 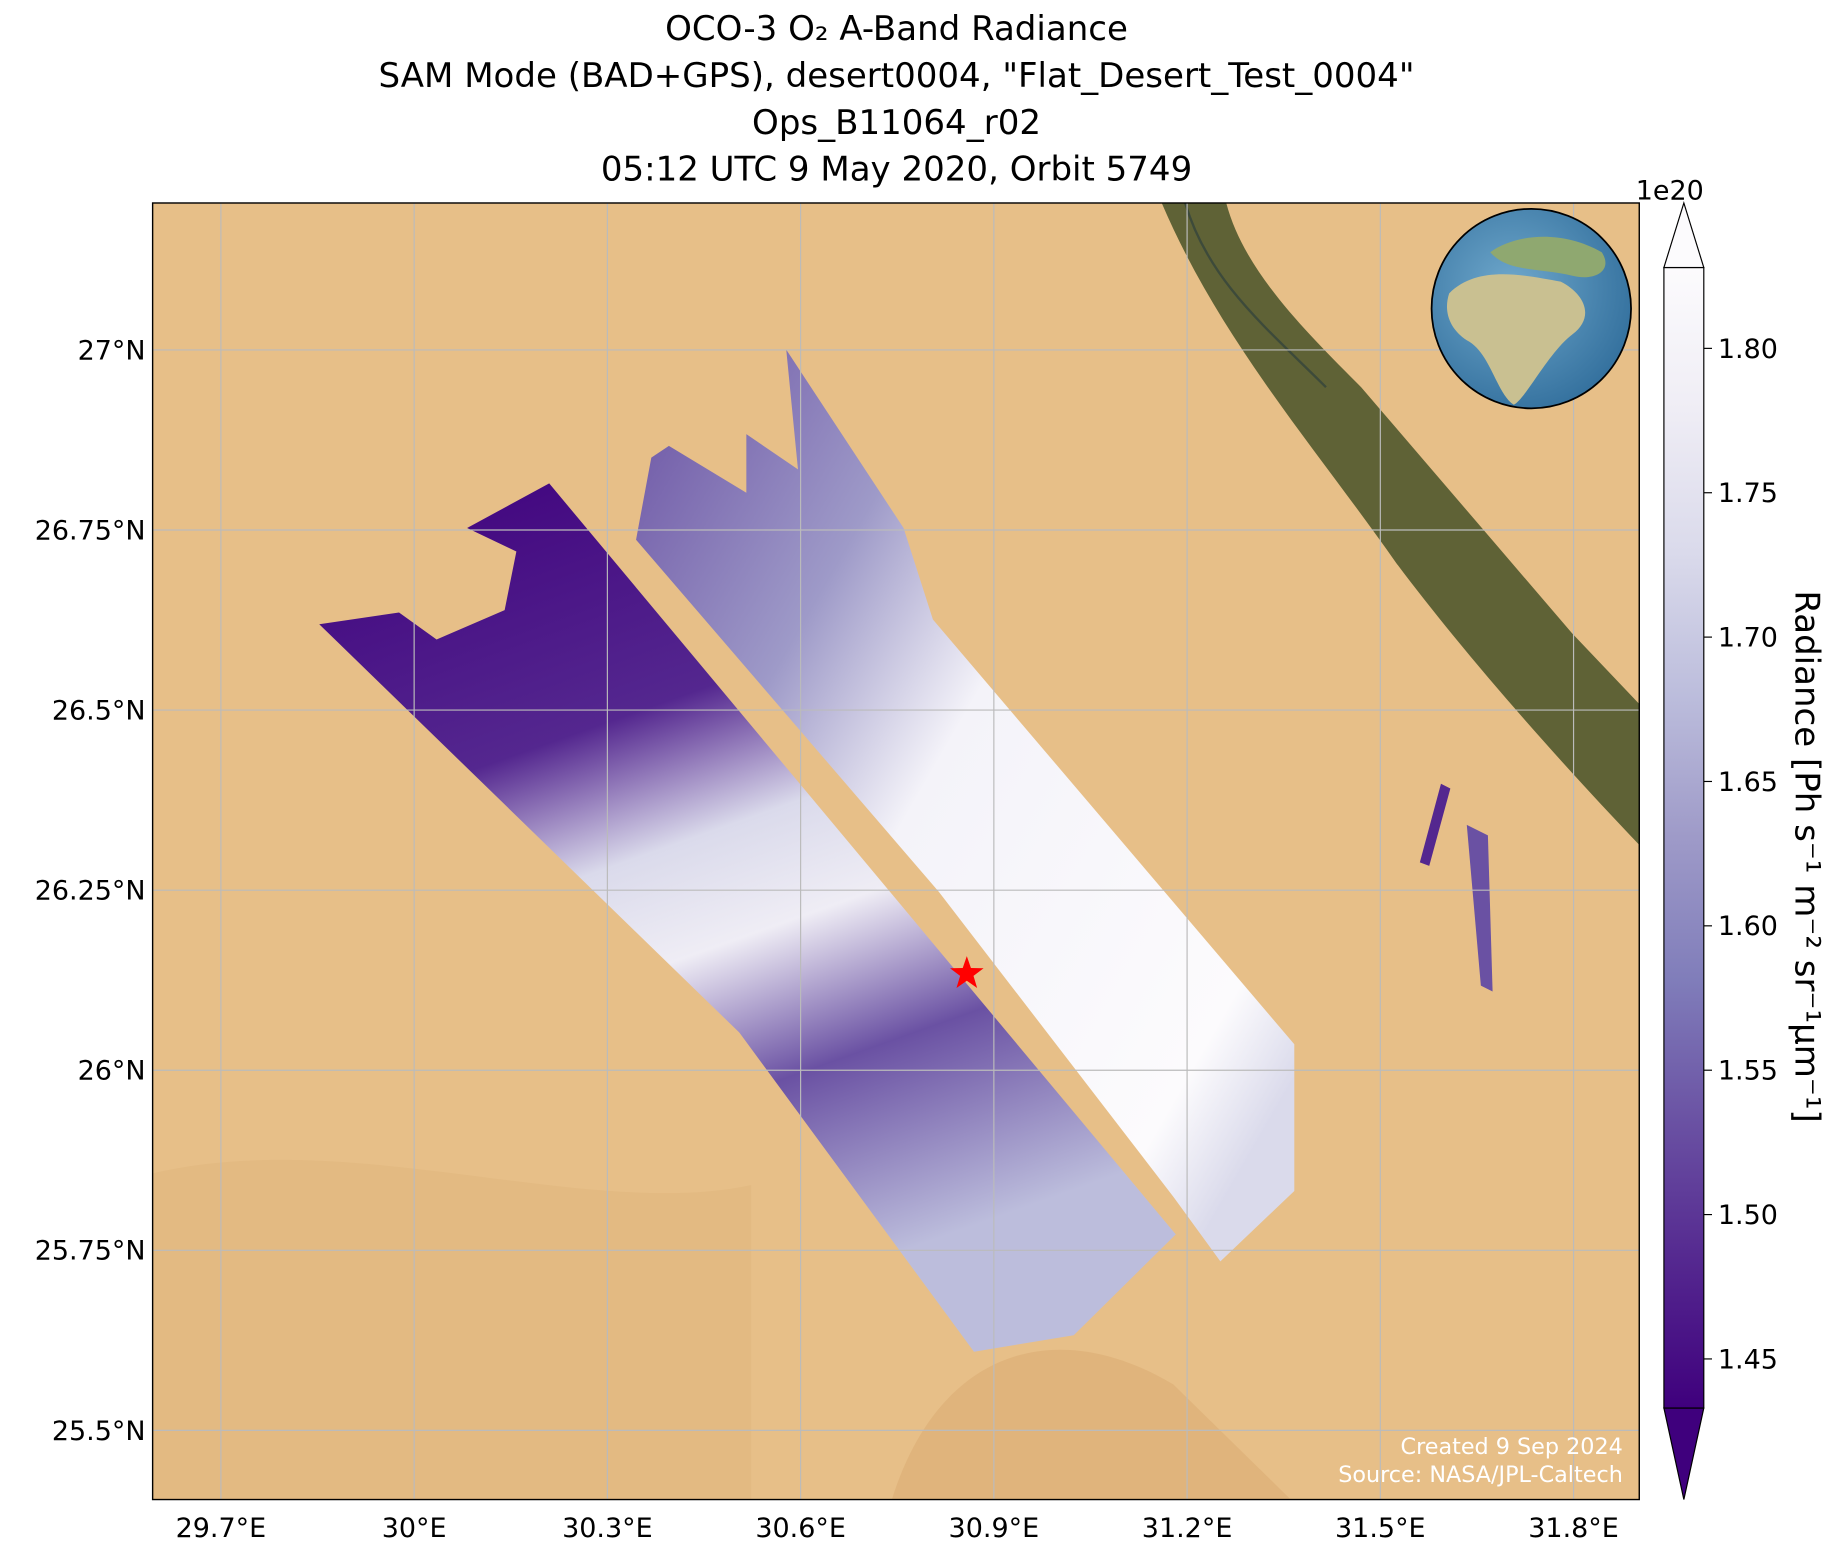 I want to click on y-tick-label: 27°N, so click(x=112, y=350).